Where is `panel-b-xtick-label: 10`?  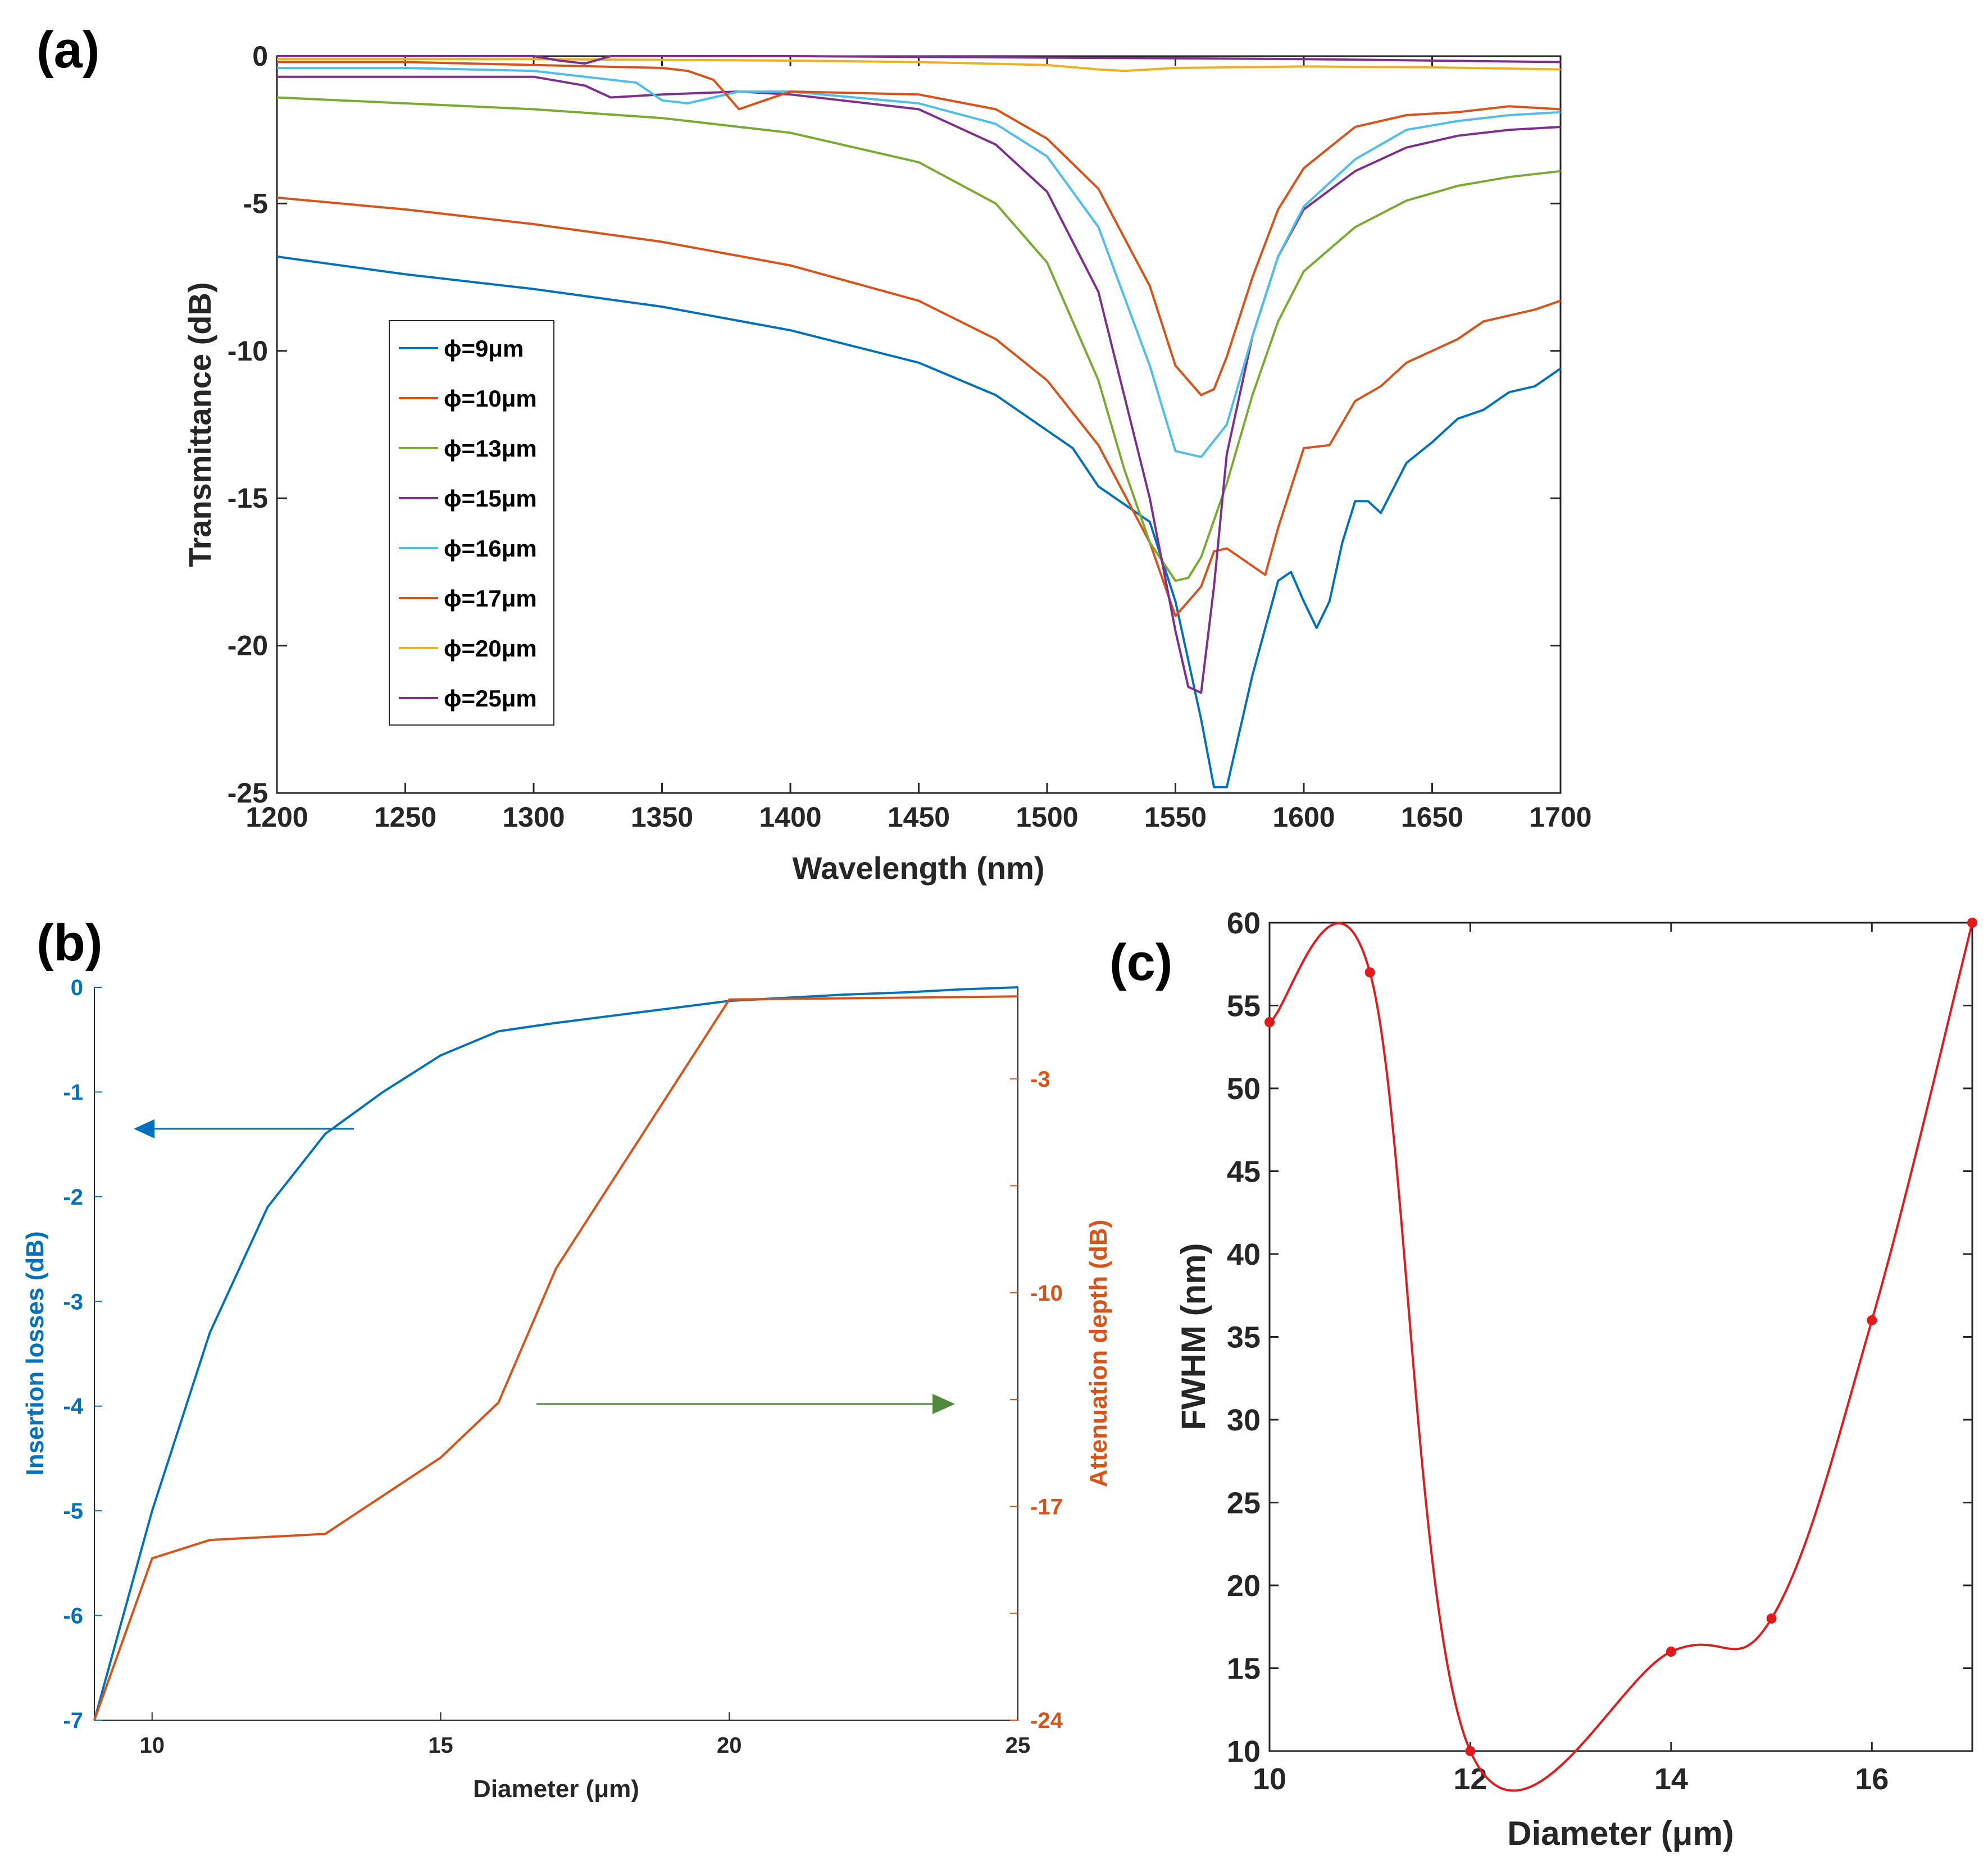
panel-b-xtick-label: 10 is located at coordinates (153, 1745).